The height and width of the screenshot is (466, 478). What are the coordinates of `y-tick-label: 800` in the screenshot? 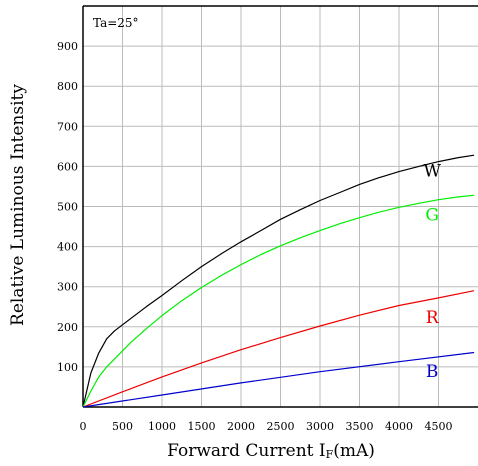 It's located at (67, 86).